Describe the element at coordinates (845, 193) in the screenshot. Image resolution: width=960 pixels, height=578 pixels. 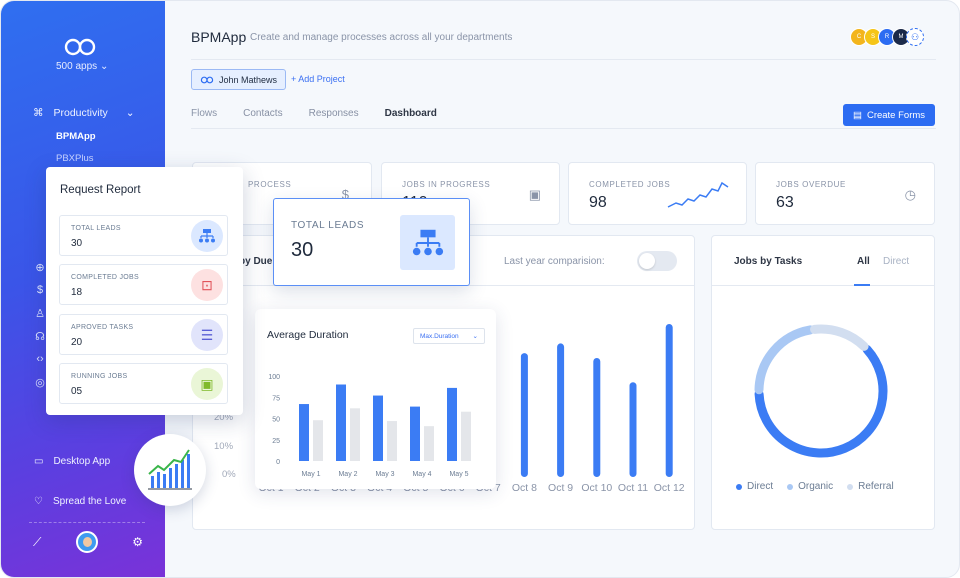
I see `stat-card-jobs-overdue: JOBS OVERDUE 63 ◷` at that location.